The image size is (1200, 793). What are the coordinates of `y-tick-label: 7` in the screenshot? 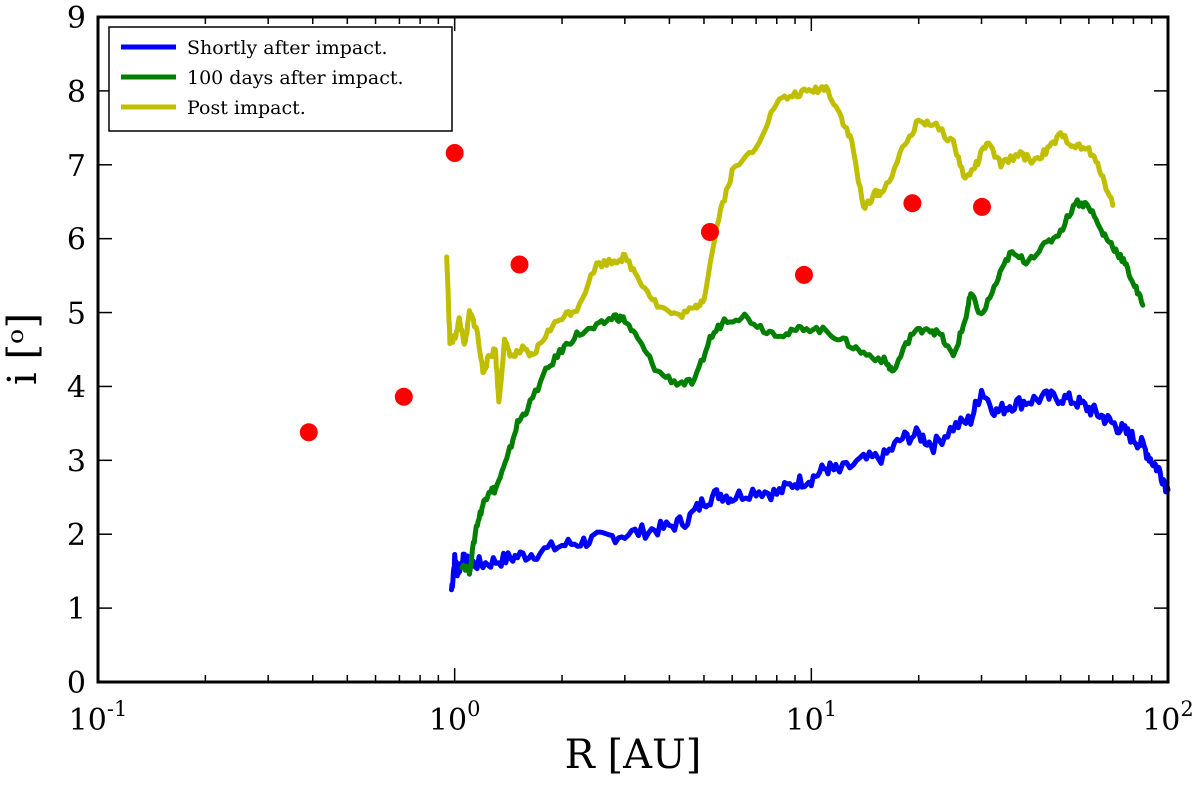 It's located at (76, 166).